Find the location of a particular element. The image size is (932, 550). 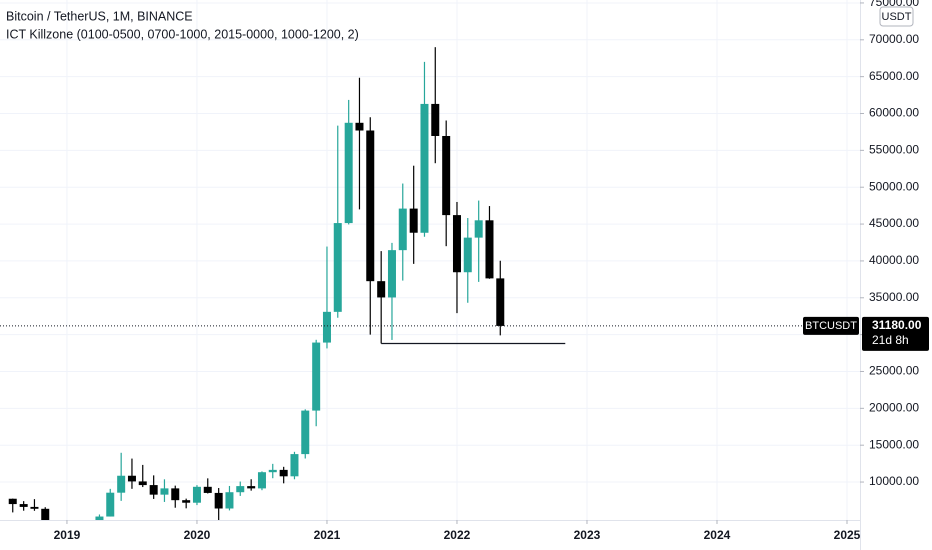

x-tick-label: 2020 is located at coordinates (197, 535).